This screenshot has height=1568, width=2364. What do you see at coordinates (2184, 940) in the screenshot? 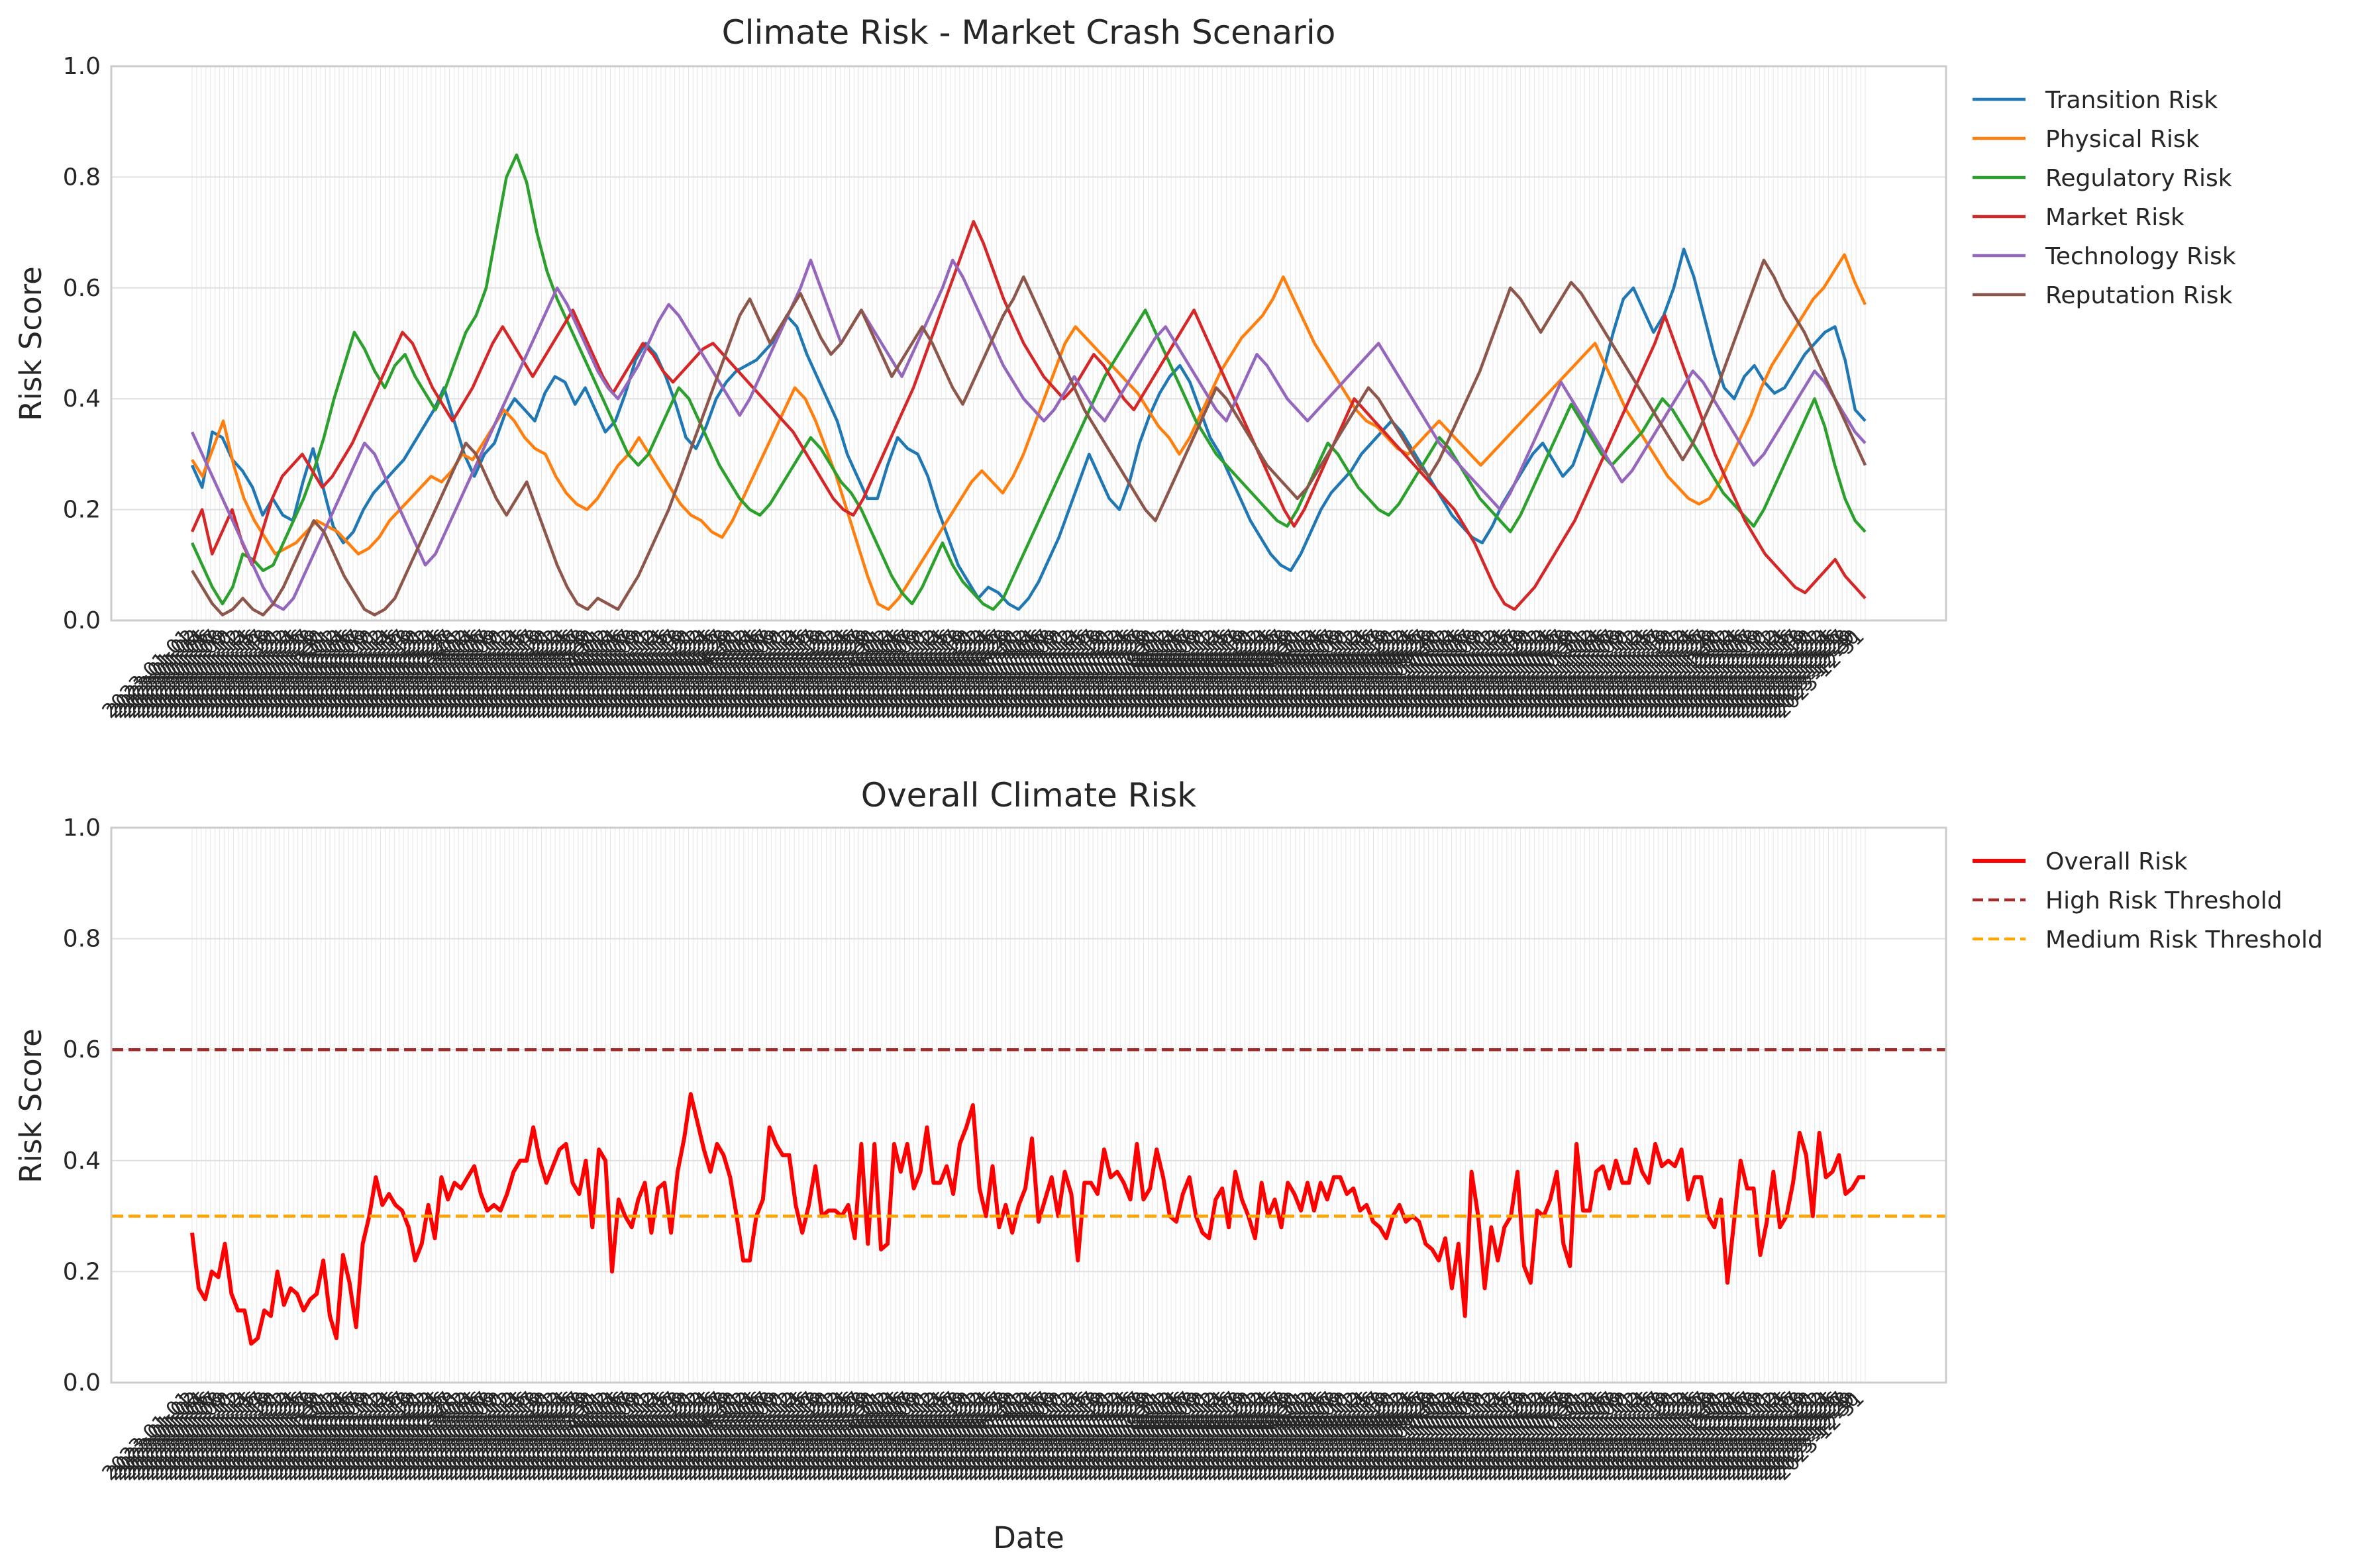
I see `legend-label: Medium Risk Threshold` at bounding box center [2184, 940].